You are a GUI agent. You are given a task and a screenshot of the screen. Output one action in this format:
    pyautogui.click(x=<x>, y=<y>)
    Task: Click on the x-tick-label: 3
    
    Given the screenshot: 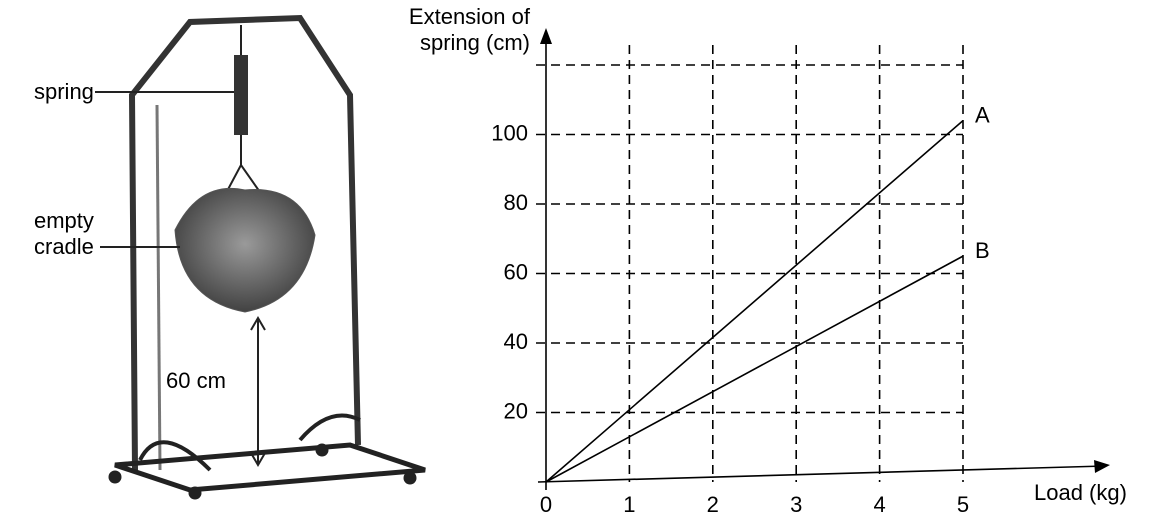 What is the action you would take?
    pyautogui.click(x=796, y=504)
    